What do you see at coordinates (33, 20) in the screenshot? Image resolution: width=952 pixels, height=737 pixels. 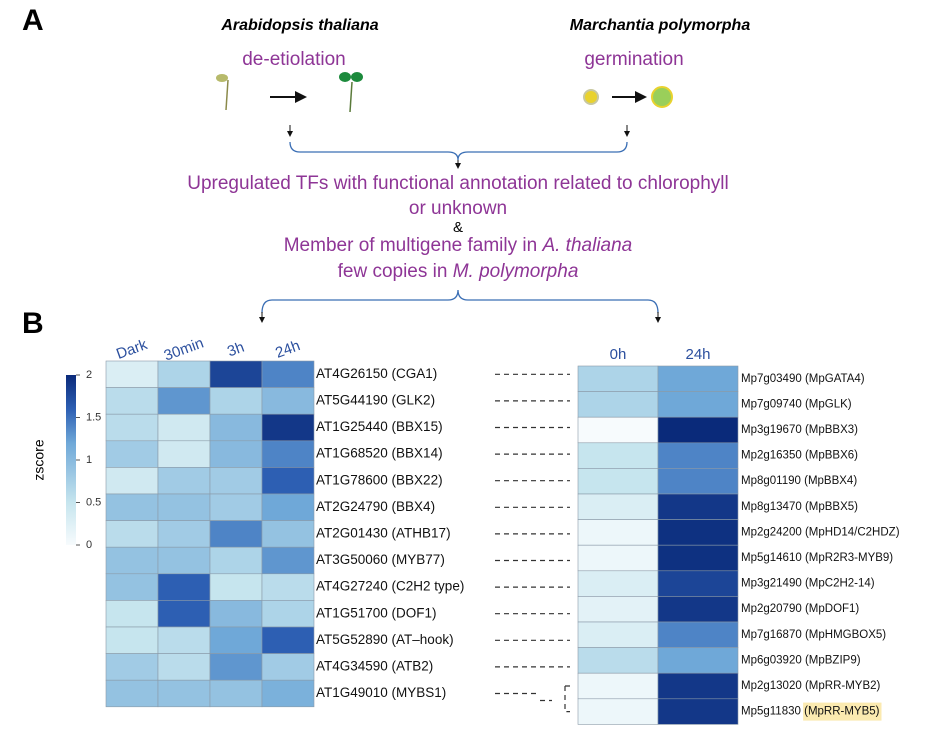 I see `panel-label: A` at bounding box center [33, 20].